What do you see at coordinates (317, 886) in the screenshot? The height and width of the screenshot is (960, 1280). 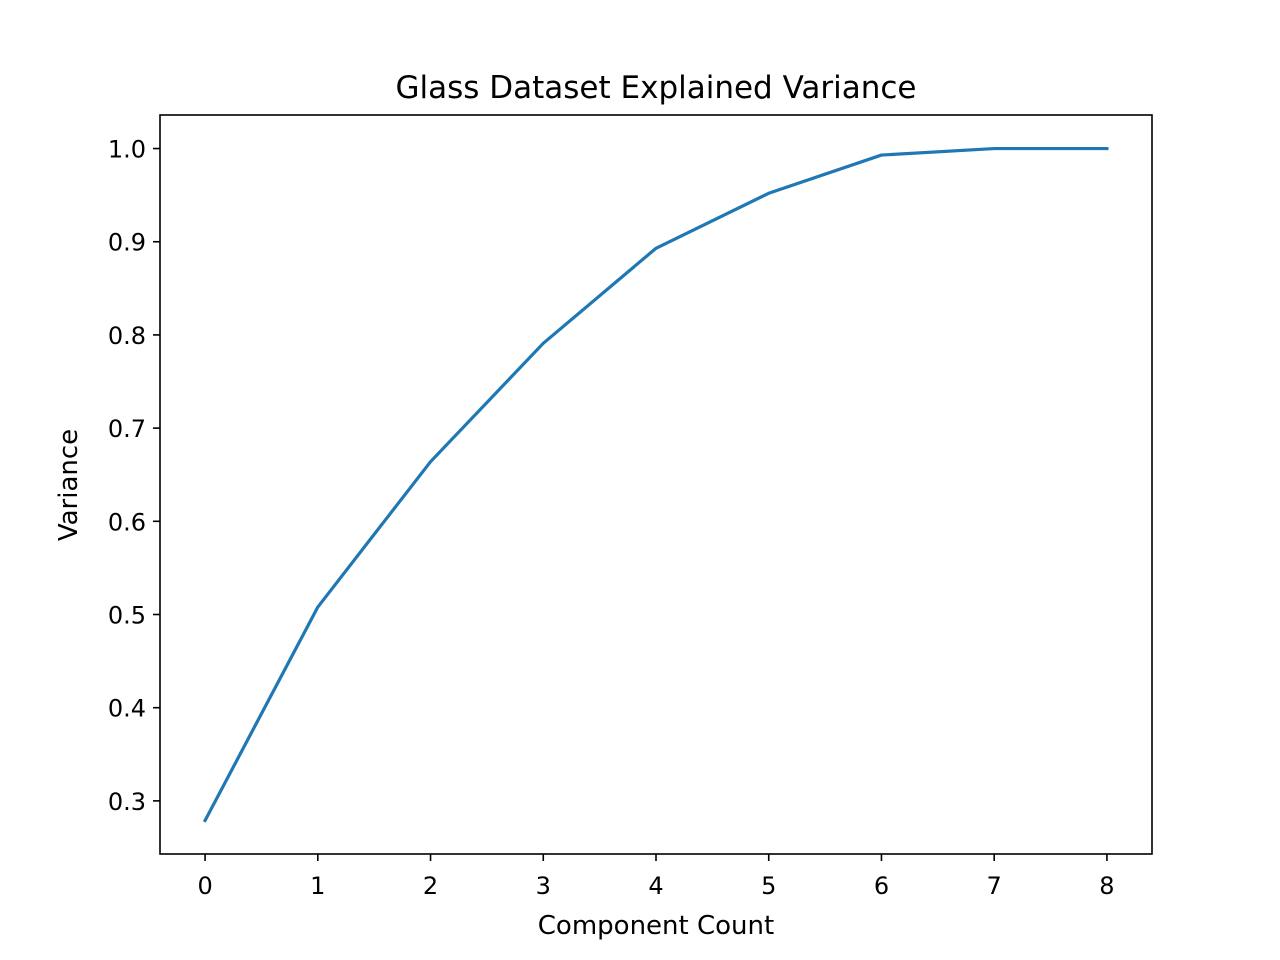 I see `x-tick-label: 1` at bounding box center [317, 886].